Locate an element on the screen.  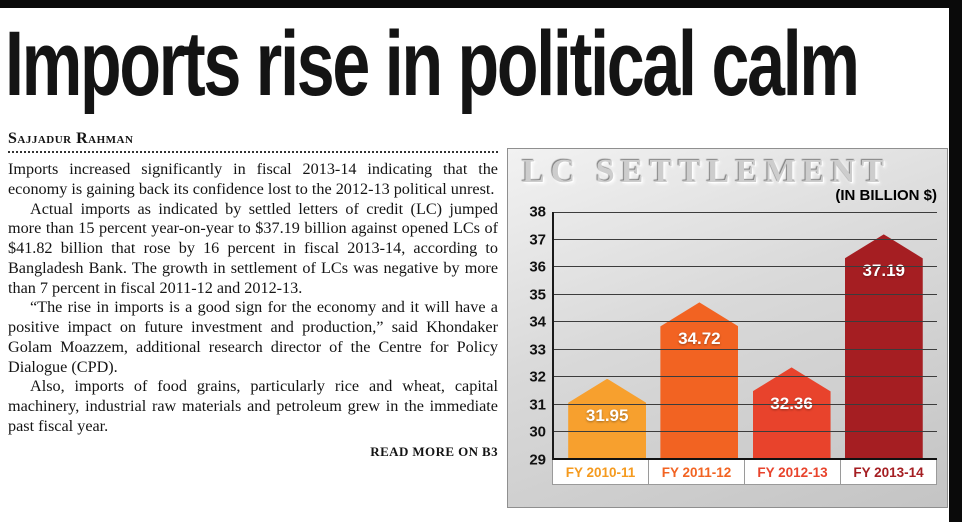
x-category-label: FY 2010-11 is located at coordinates (601, 472).